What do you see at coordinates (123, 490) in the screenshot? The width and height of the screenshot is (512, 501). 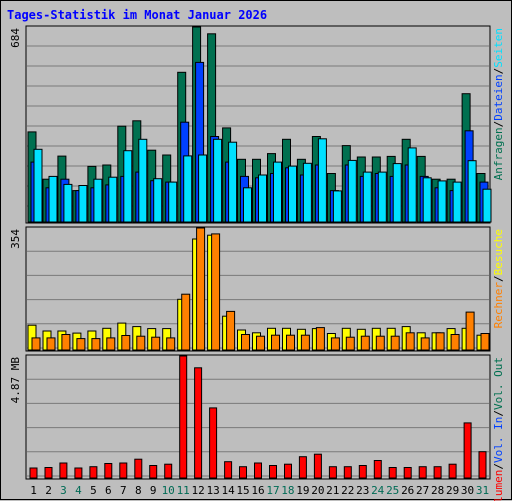 I see `x-tick-label-7: 7` at bounding box center [123, 490].